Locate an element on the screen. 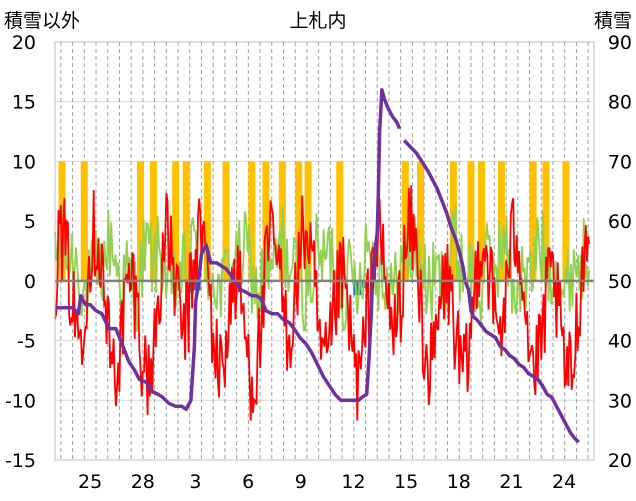 The height and width of the screenshot is (501, 636). x-tick: 21 is located at coordinates (511, 482).